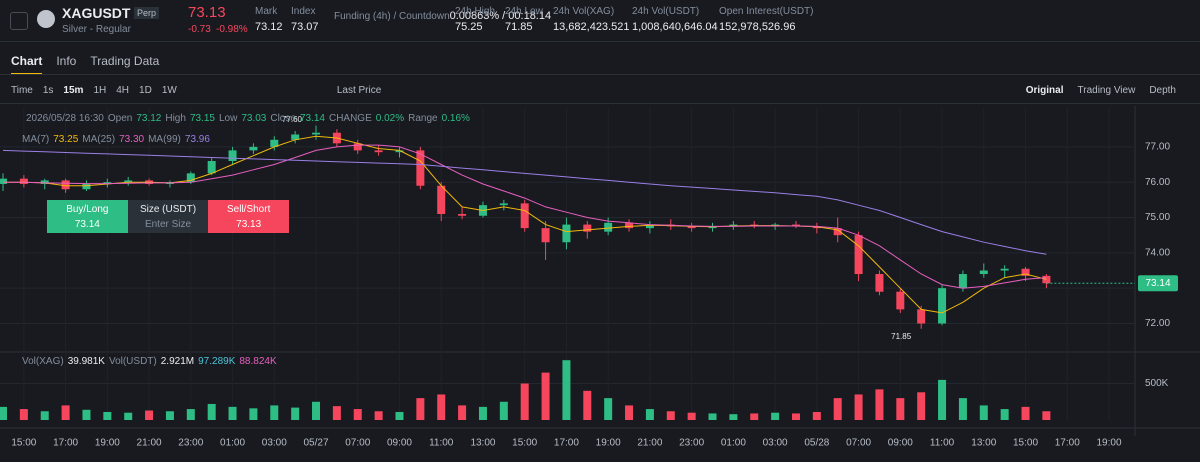 This screenshot has width=1200, height=462. What do you see at coordinates (249, 209) in the screenshot?
I see `sell-label: Sell/Short` at bounding box center [249, 209].